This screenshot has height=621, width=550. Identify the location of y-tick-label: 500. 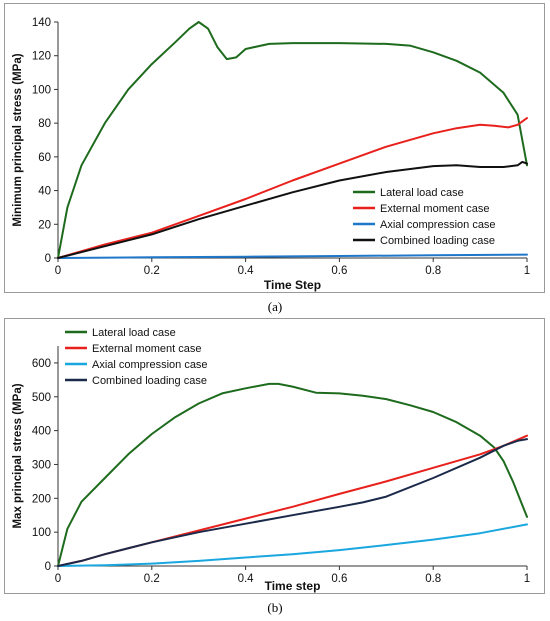
(41, 398).